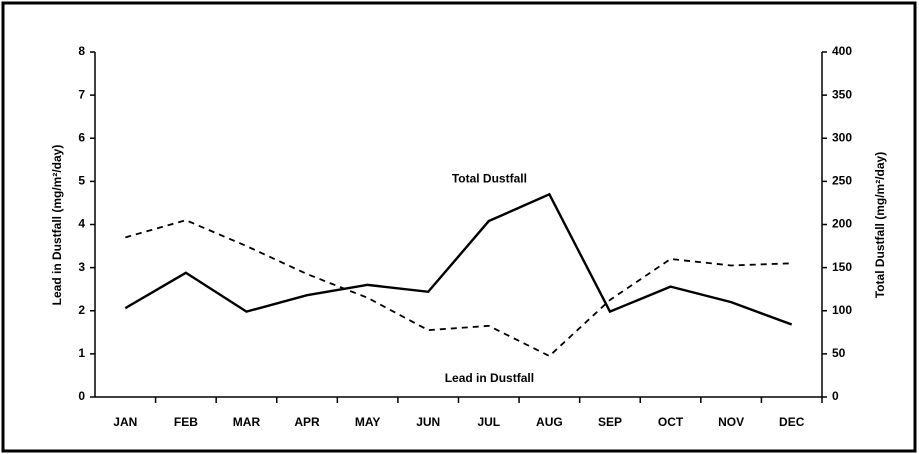  Describe the element at coordinates (57, 225) in the screenshot. I see `y-axis-label: Lead in Dustfall (mg/m²/day)` at that location.